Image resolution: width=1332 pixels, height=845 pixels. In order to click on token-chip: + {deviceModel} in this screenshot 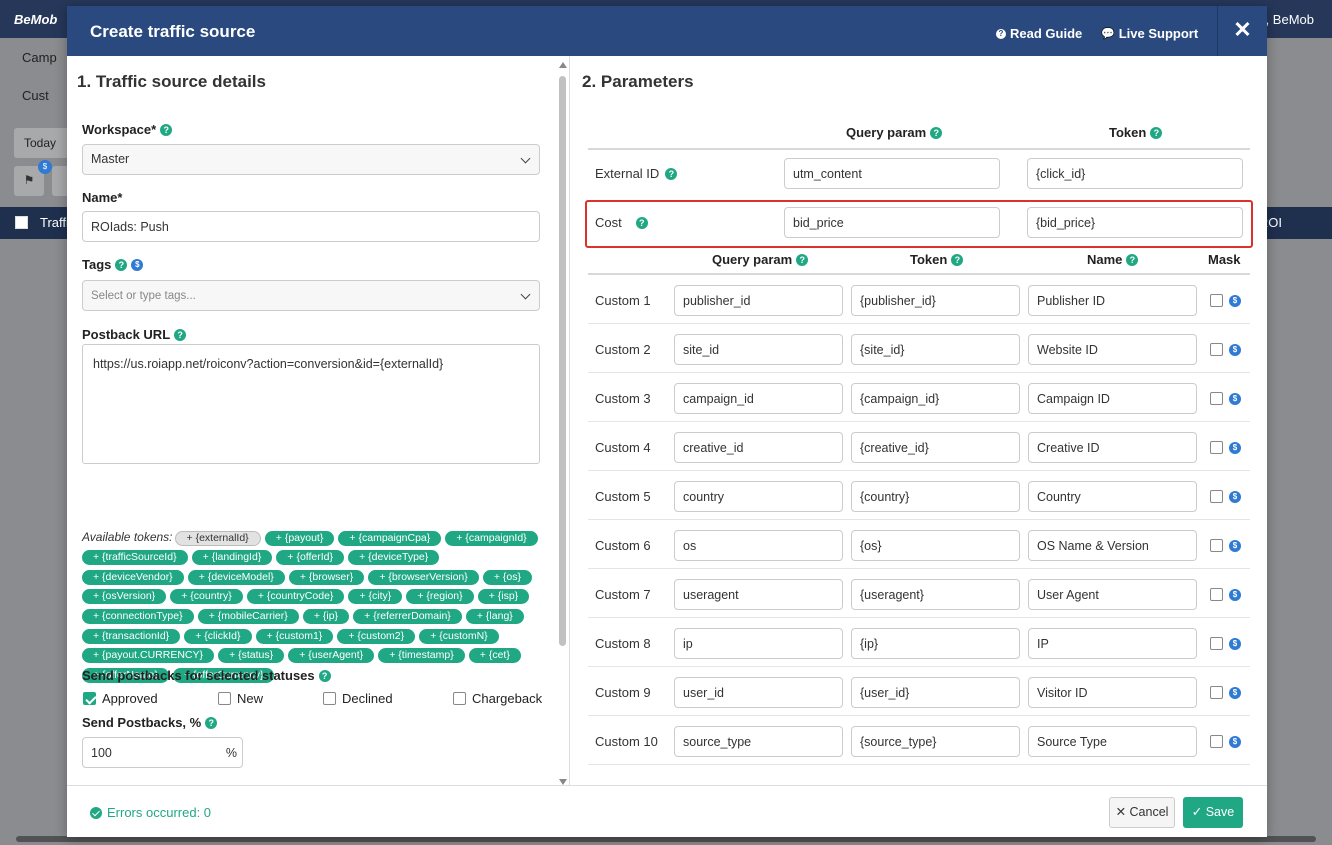, I will do `click(236, 577)`.